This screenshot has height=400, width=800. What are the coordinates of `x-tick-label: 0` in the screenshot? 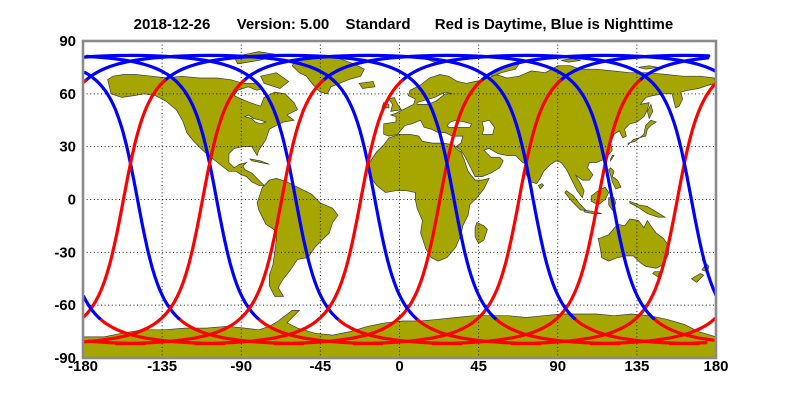 It's located at (399, 366).